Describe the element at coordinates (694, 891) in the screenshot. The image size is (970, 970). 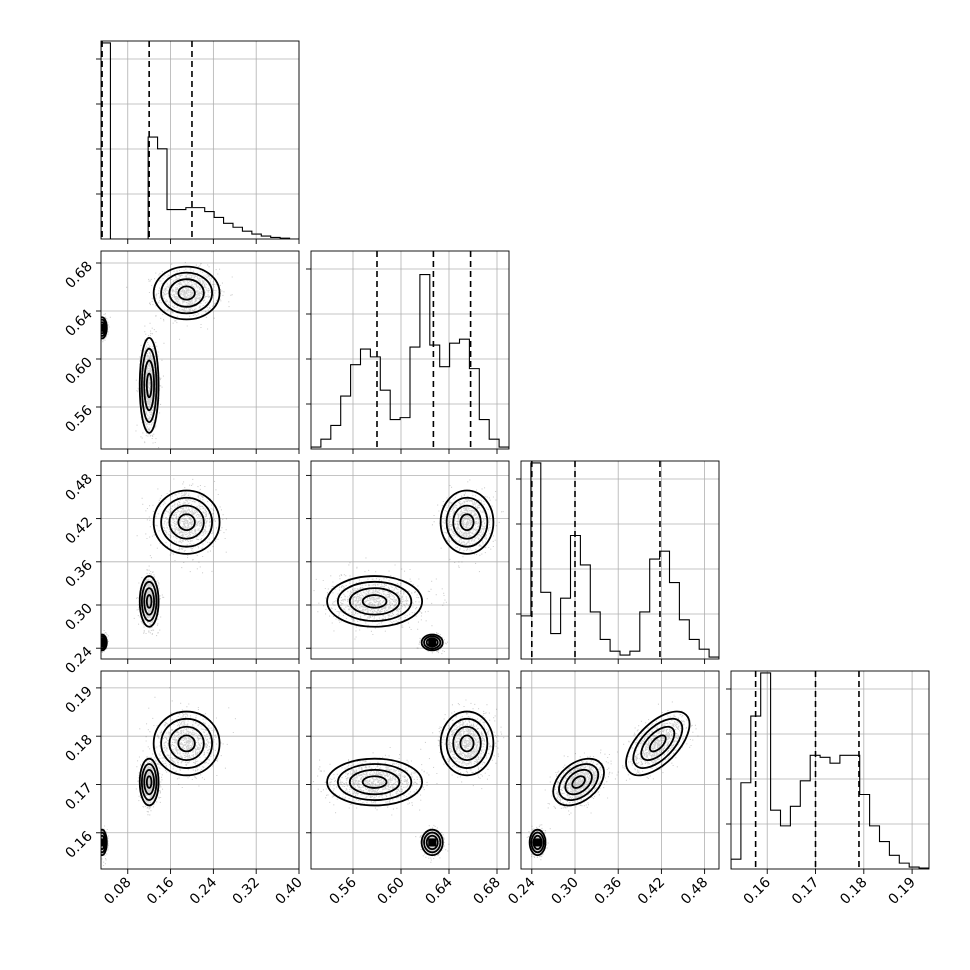
I see `x-tick-label: 0.48` at that location.